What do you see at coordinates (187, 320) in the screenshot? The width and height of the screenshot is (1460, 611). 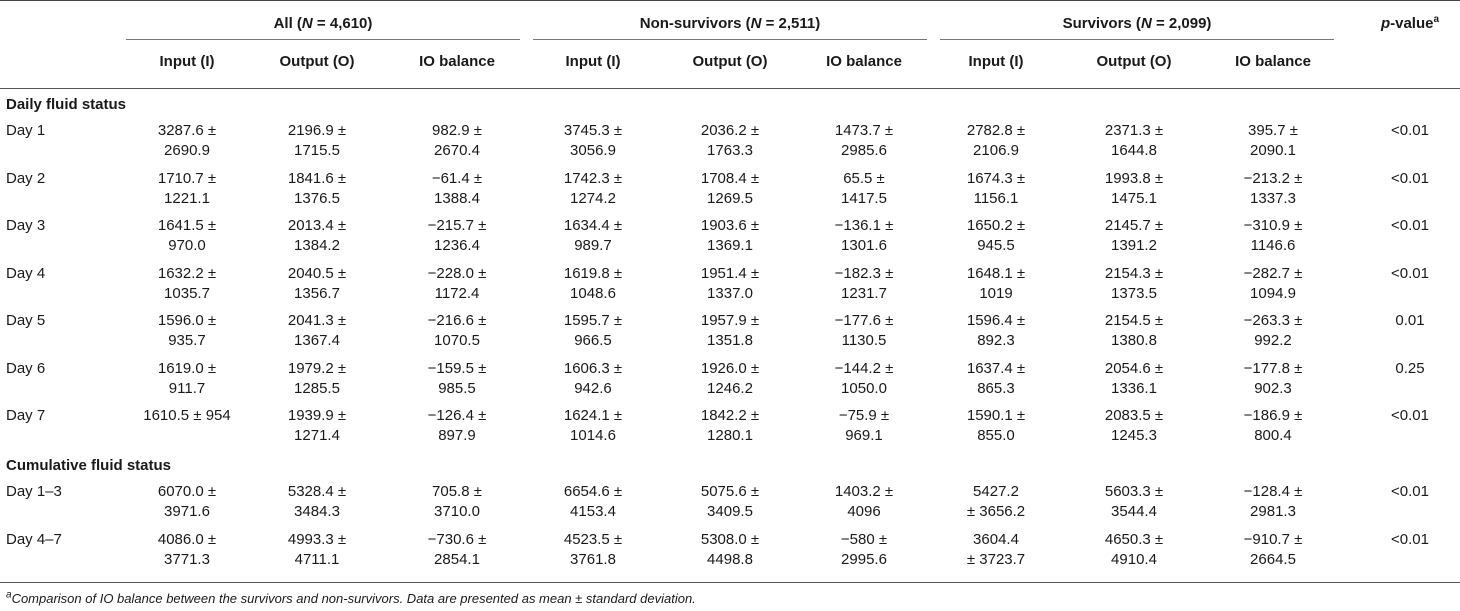 I see `cell-mean: 1596.0 ±` at bounding box center [187, 320].